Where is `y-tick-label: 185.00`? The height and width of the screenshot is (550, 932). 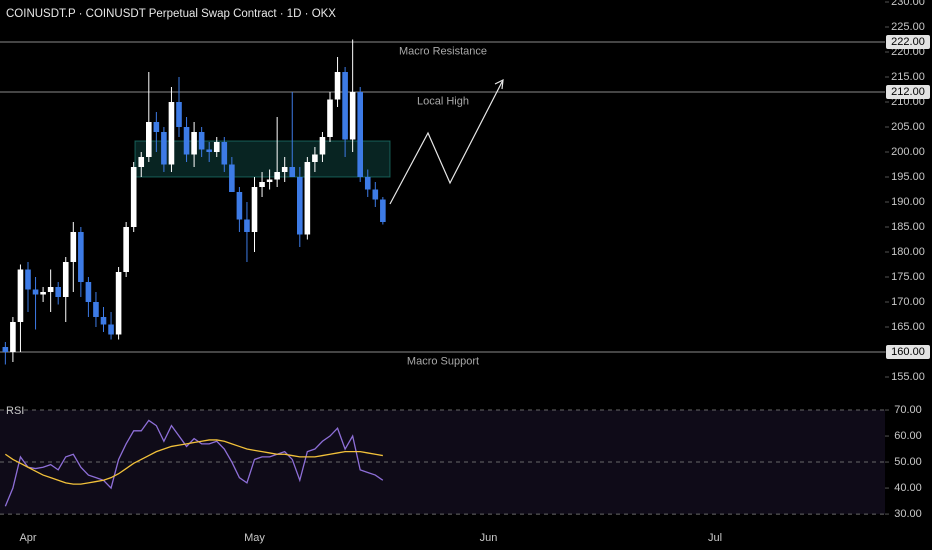
y-tick-label: 185.00 is located at coordinates (908, 227).